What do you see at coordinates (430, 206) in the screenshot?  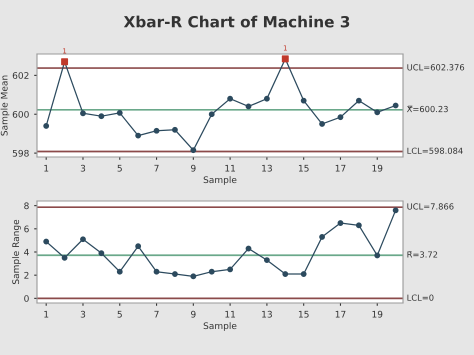 I see `ref-line-label: UCL=7.866` at bounding box center [430, 206].